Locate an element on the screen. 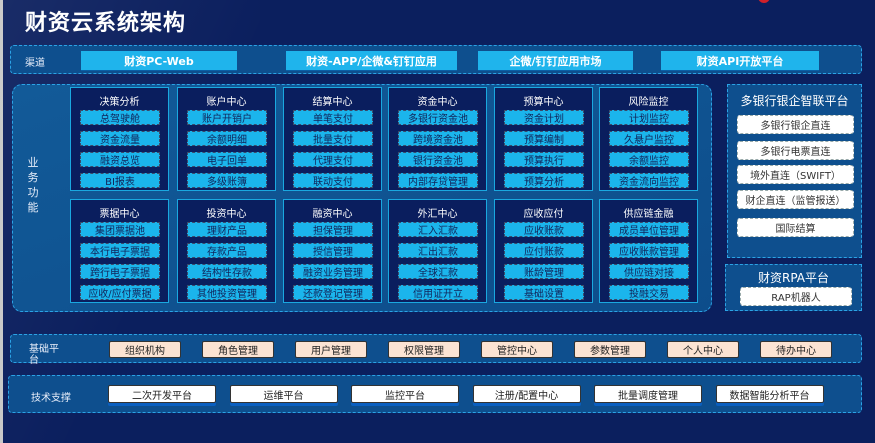 The height and width of the screenshot is (443, 875). module-title: 预算中心 is located at coordinates (543, 102).